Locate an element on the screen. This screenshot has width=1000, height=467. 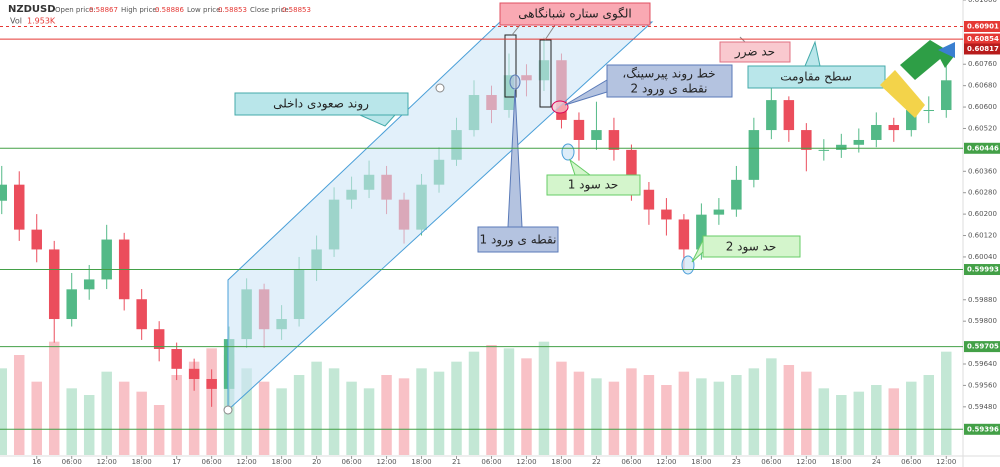
ohlc-value: 0.58853 is located at coordinates (296, 10).